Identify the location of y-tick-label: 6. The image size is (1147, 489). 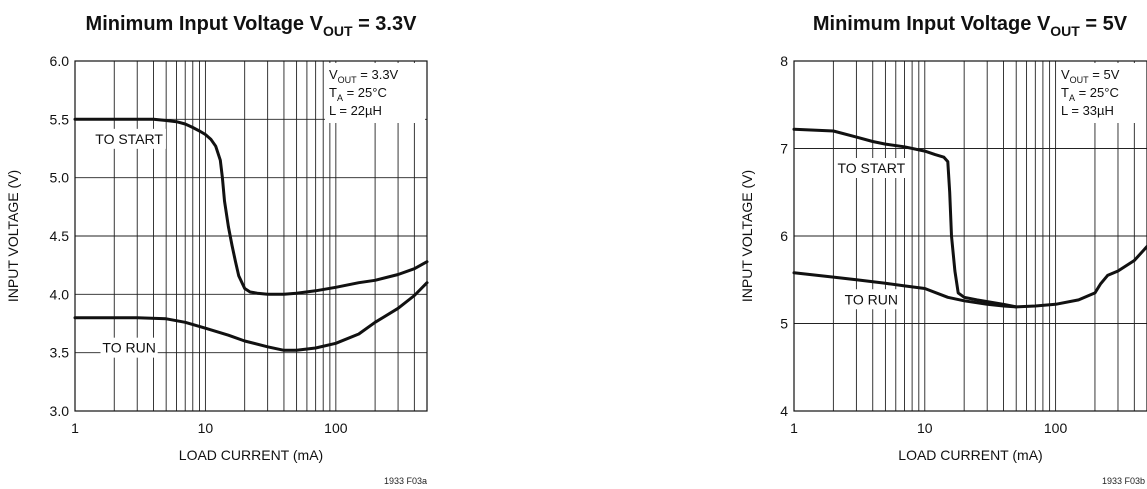
(784, 236).